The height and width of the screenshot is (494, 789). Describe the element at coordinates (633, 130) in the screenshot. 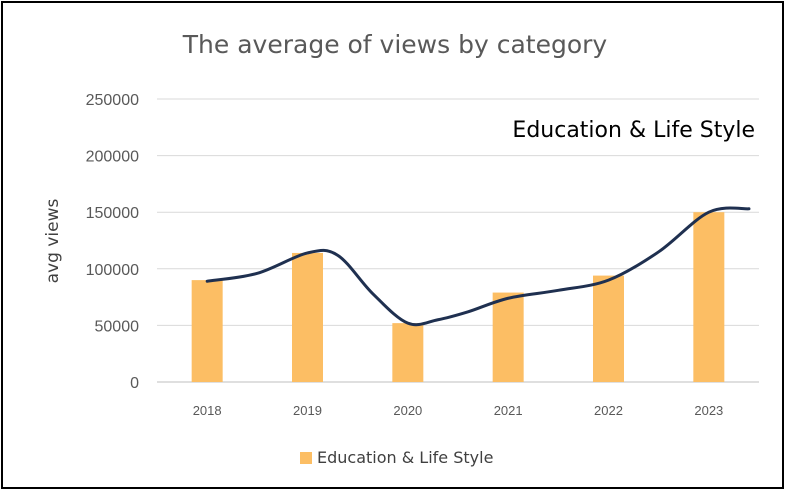

I see `chart-annotation: Education & Life Style` at that location.